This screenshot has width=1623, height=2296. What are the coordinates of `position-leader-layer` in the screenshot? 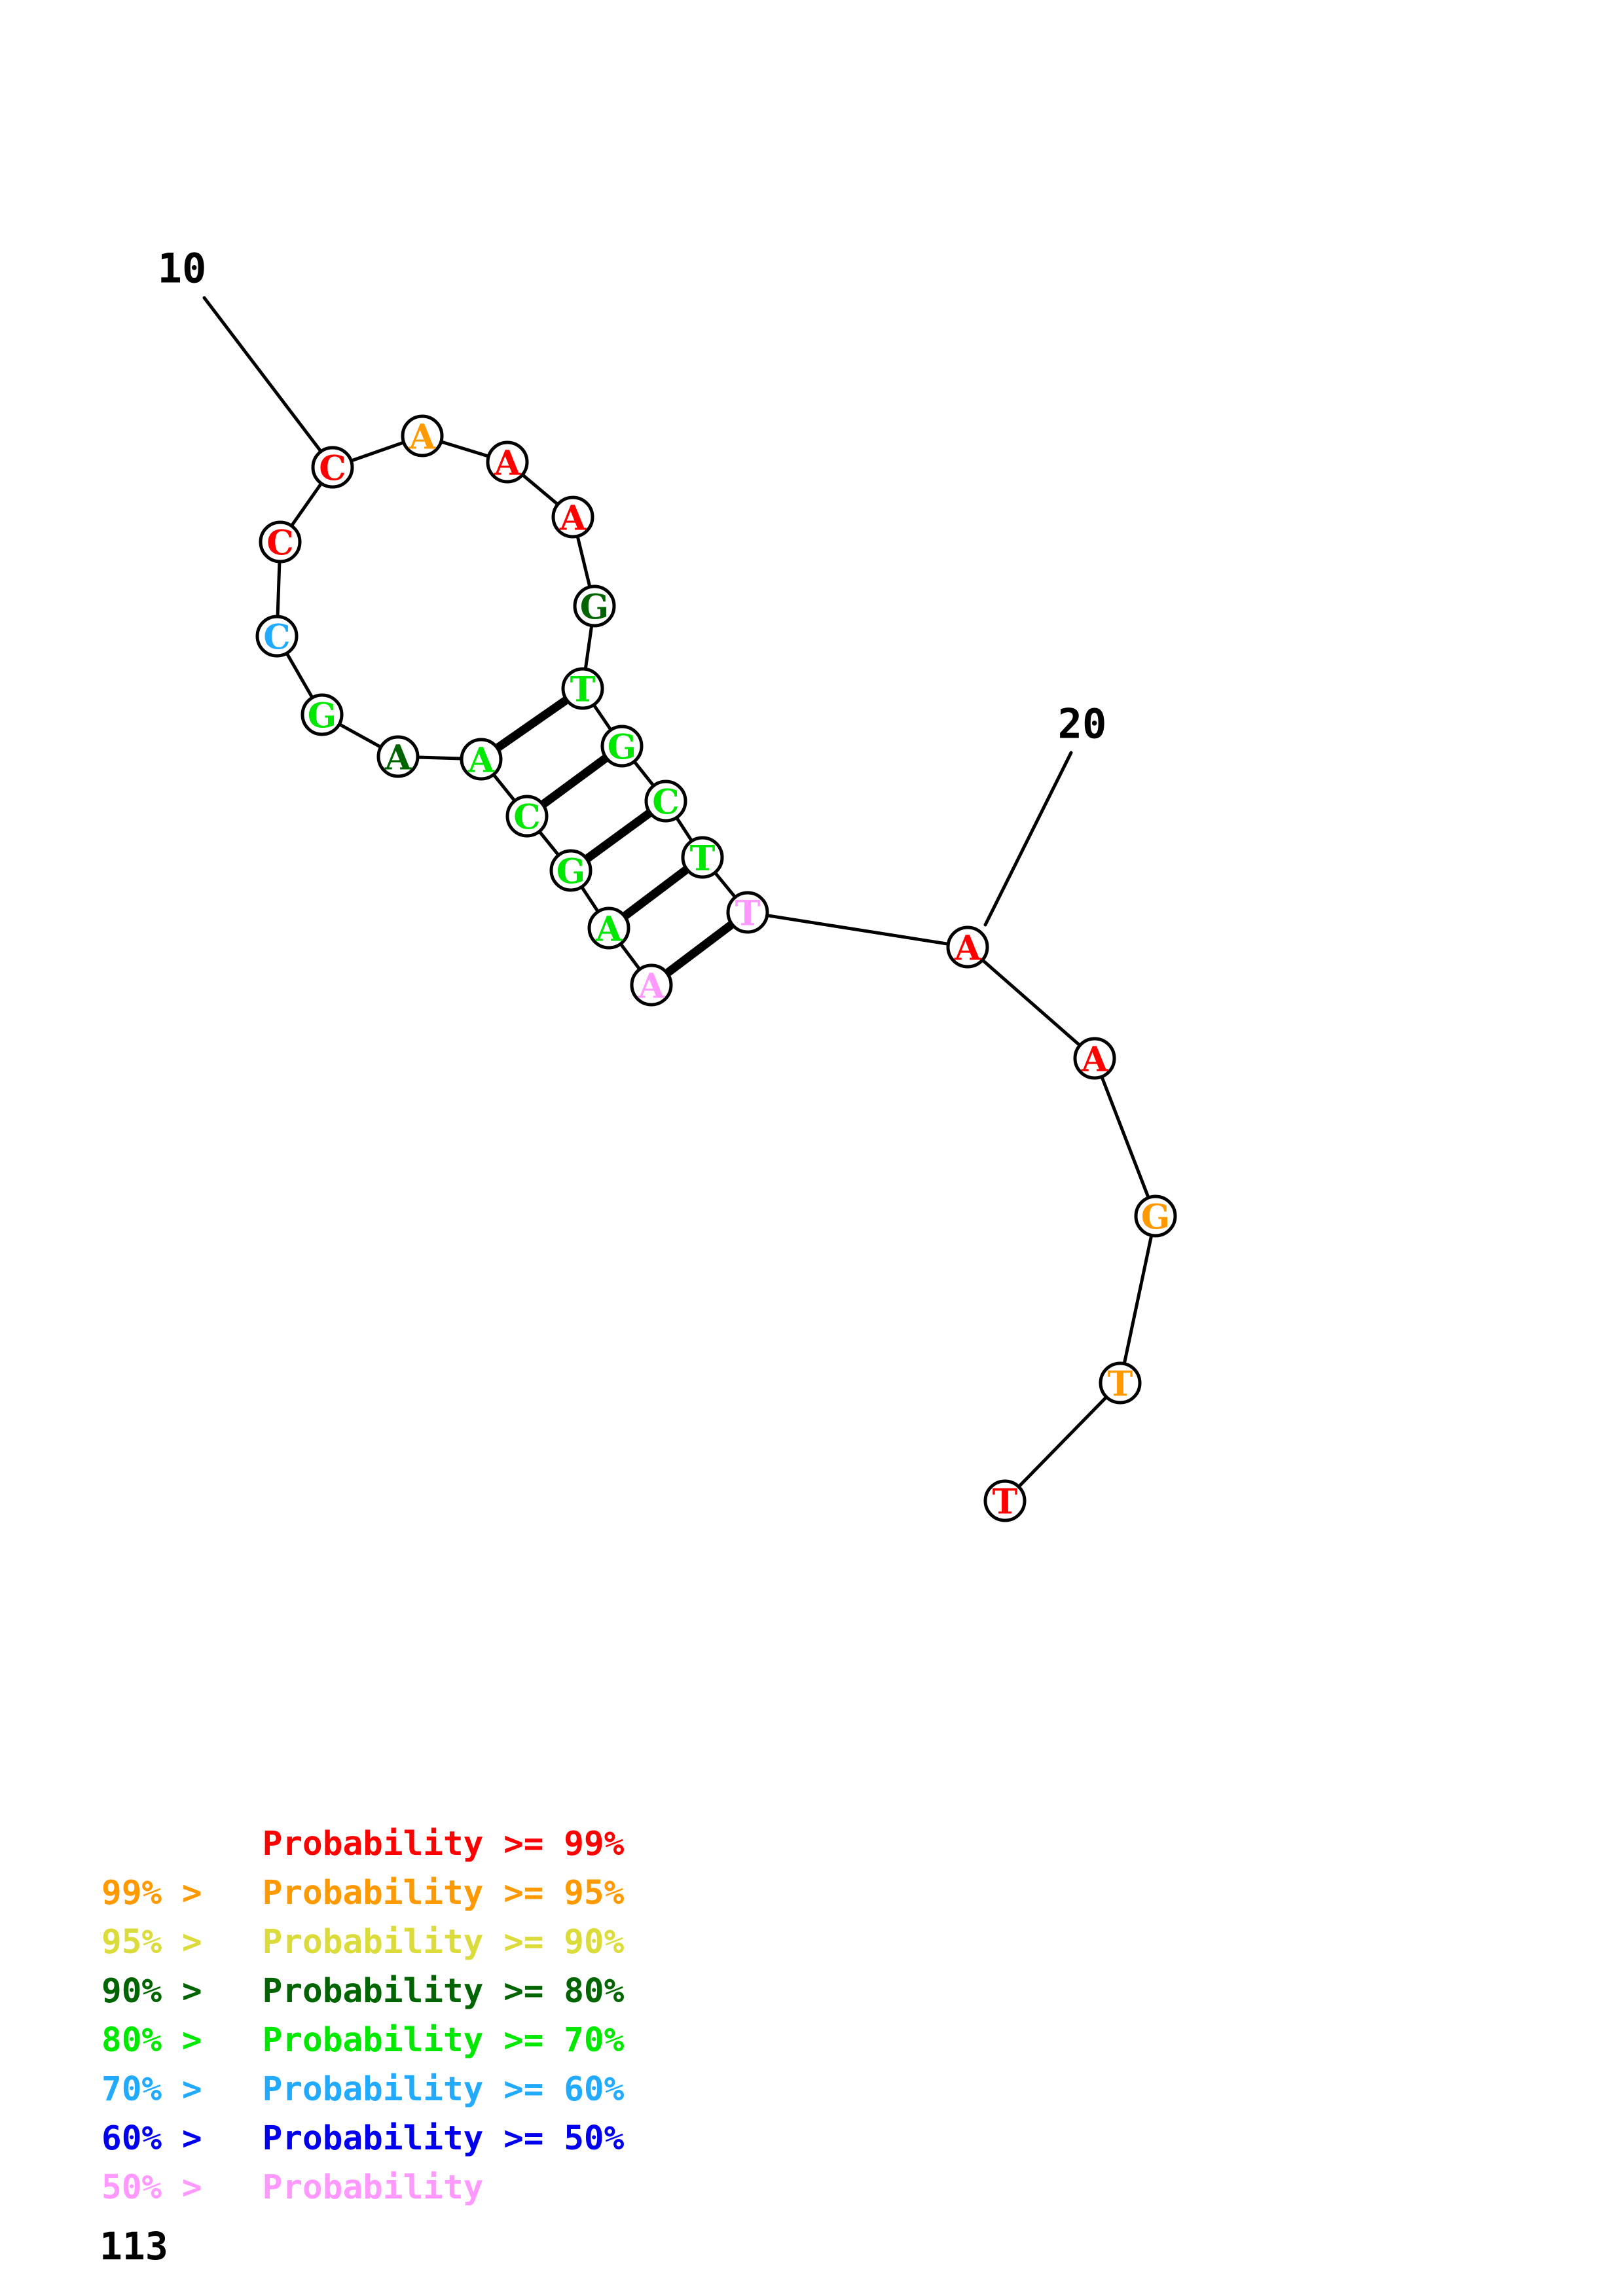 It's located at (637, 611).